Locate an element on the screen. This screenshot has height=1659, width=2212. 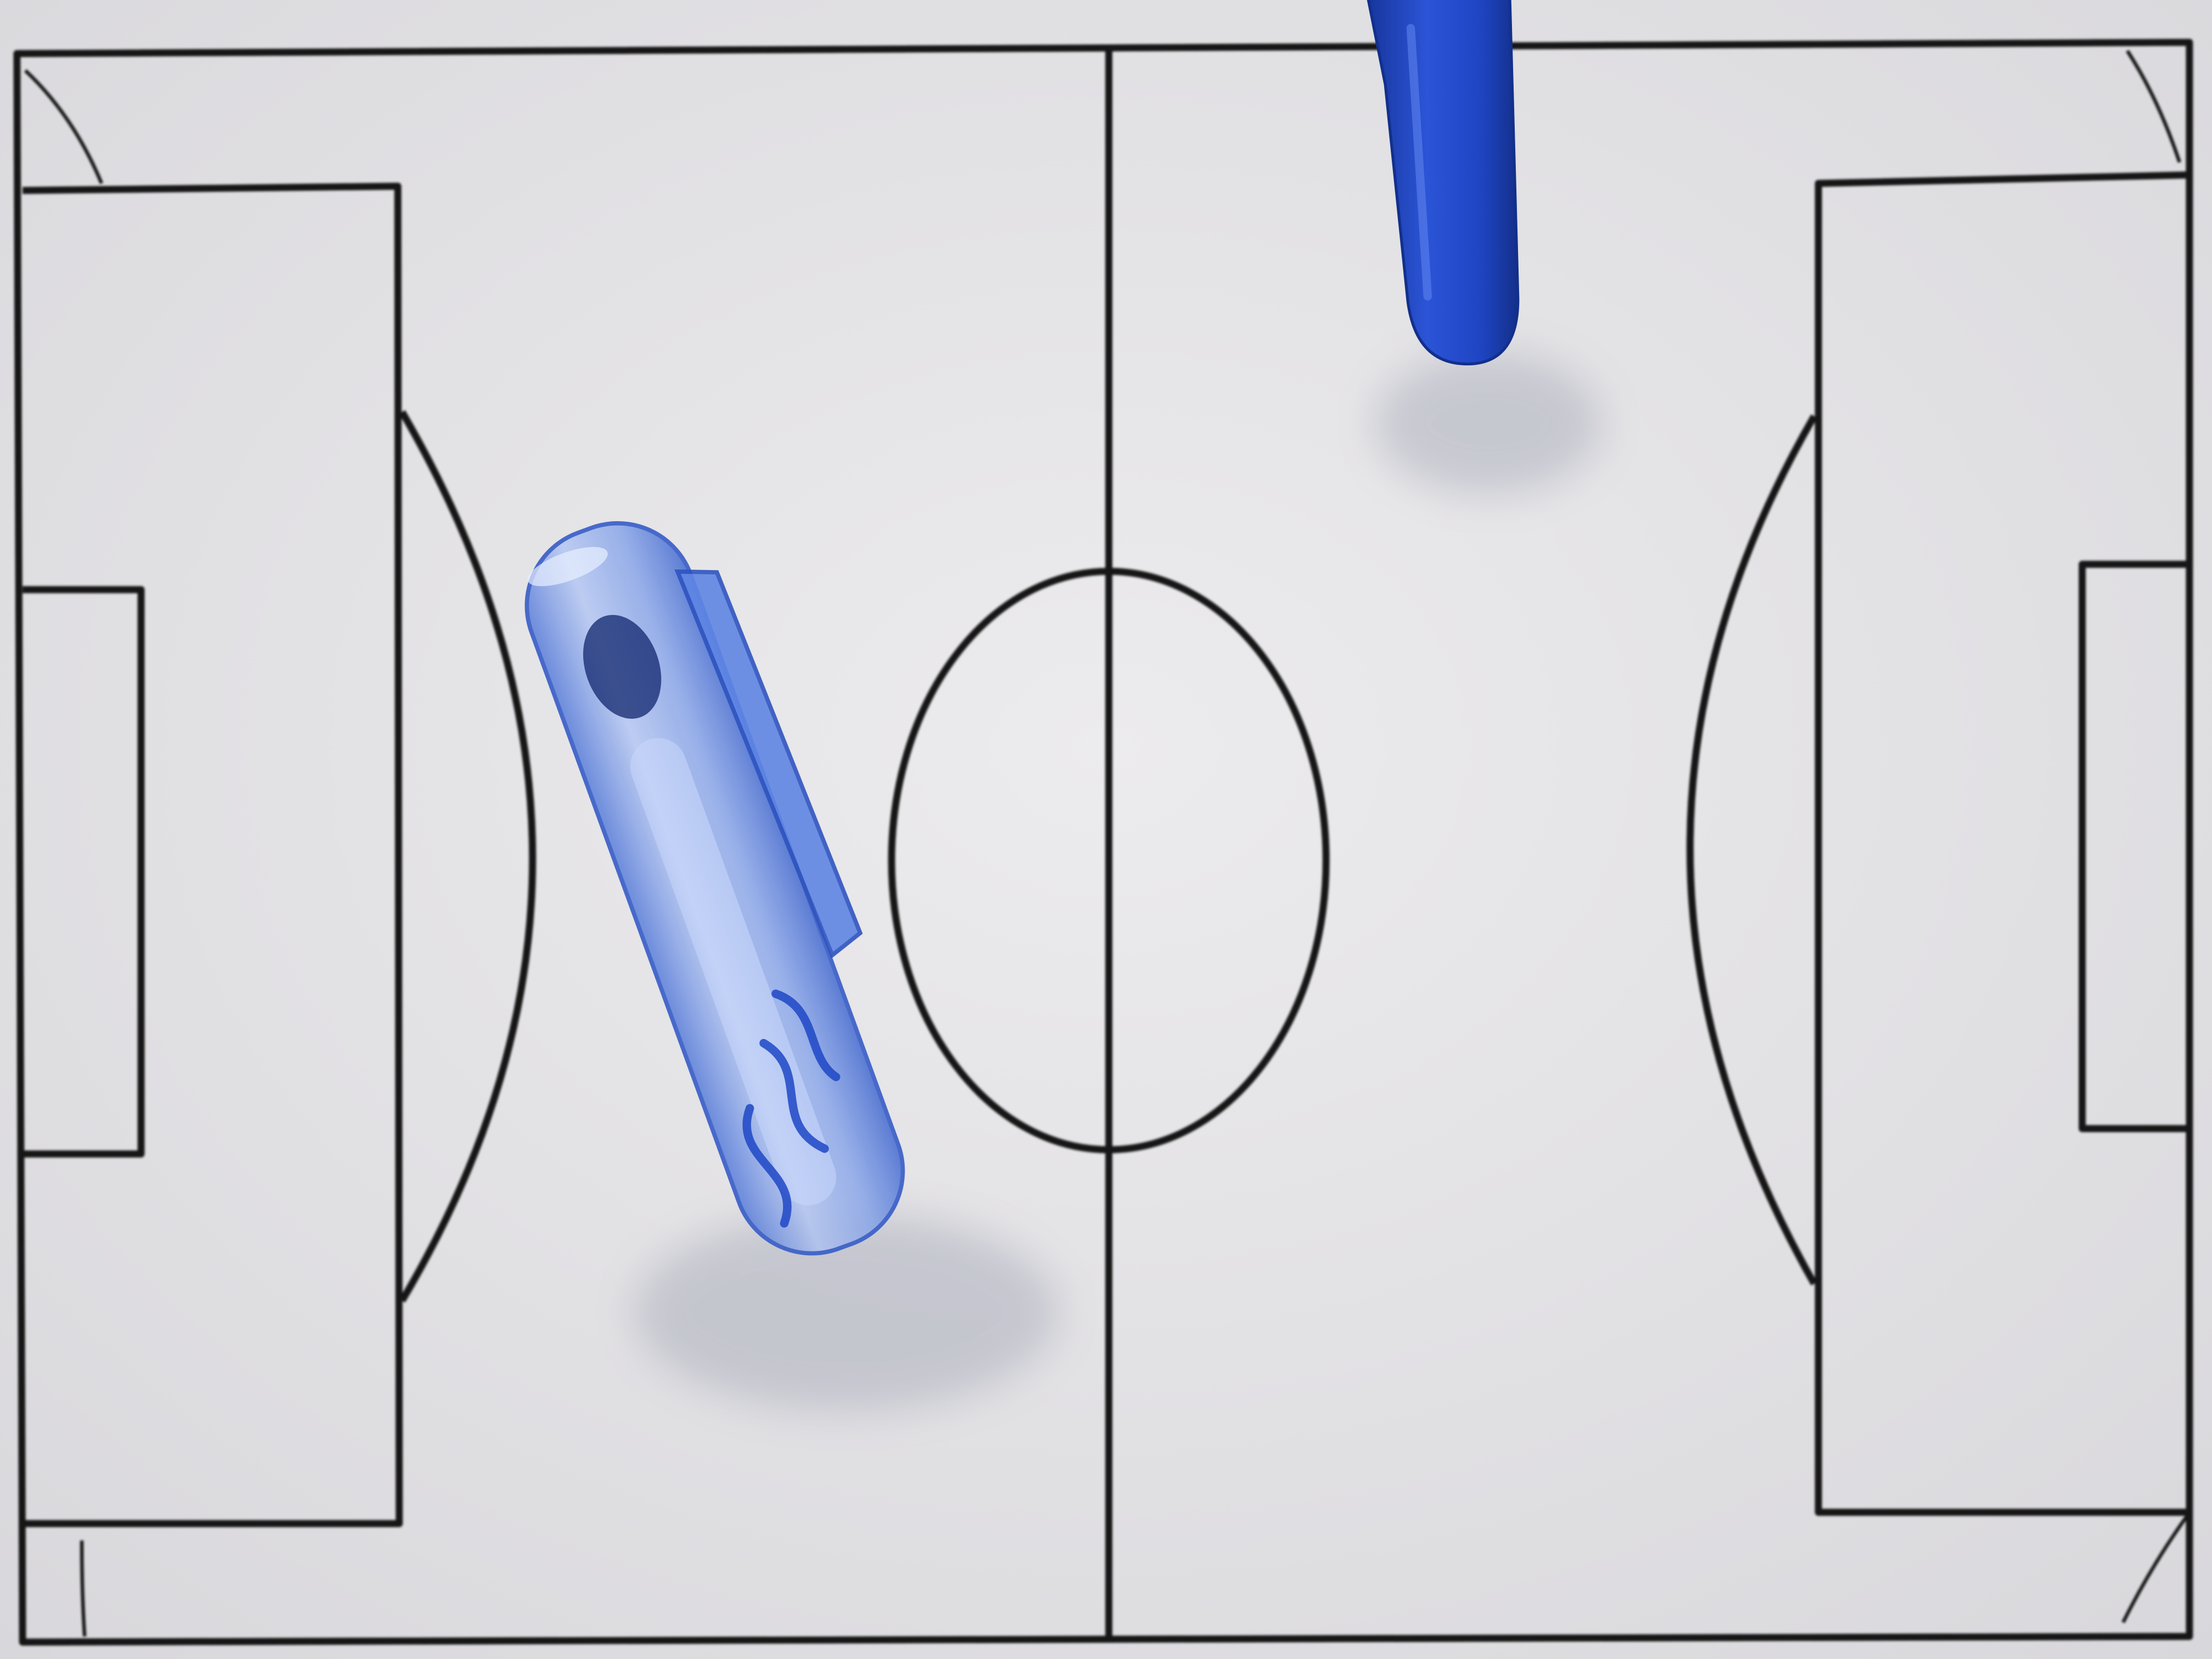
right-penalty-arc is located at coordinates (1752, 850).